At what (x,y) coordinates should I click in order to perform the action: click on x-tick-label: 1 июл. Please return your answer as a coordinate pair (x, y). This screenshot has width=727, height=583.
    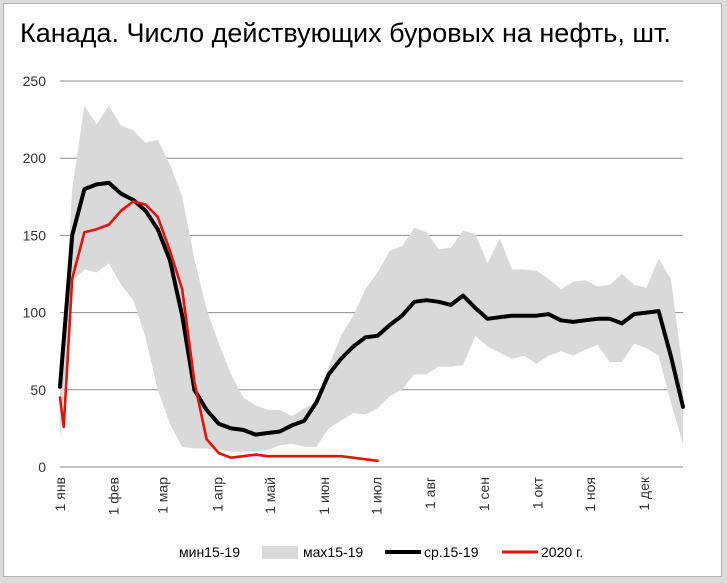
    Looking at the image, I should click on (376, 496).